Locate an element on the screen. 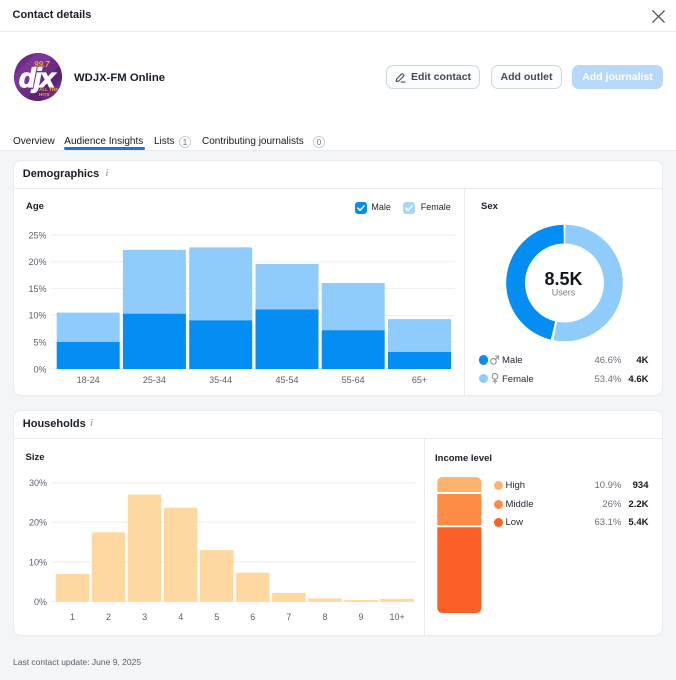 This screenshot has width=676, height=680. svg-text: 5 is located at coordinates (216, 617).